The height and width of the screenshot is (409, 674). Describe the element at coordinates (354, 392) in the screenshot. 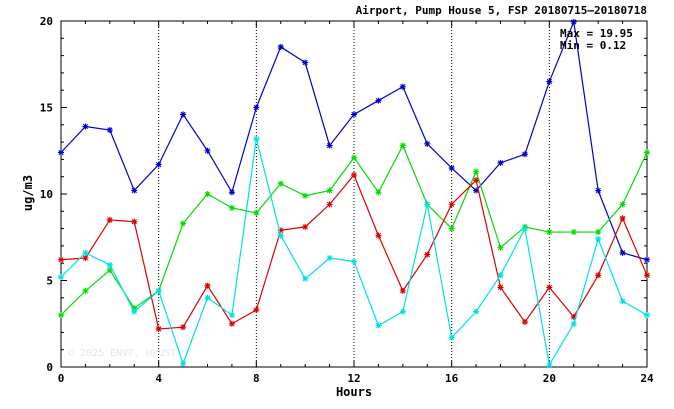

I see `x-axis-label: Hours` at that location.